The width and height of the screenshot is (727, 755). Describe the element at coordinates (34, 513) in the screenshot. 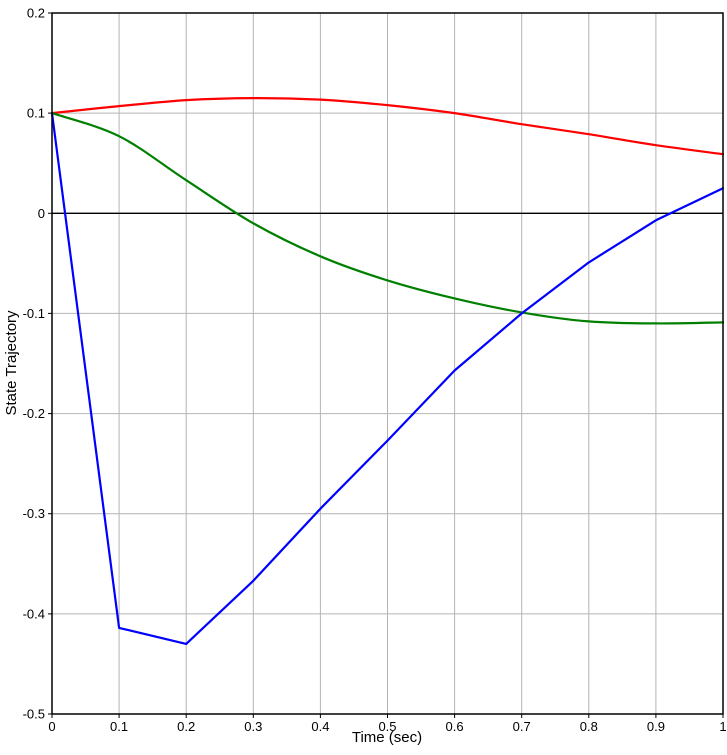

I see `y-tick-label: -0.3` at that location.